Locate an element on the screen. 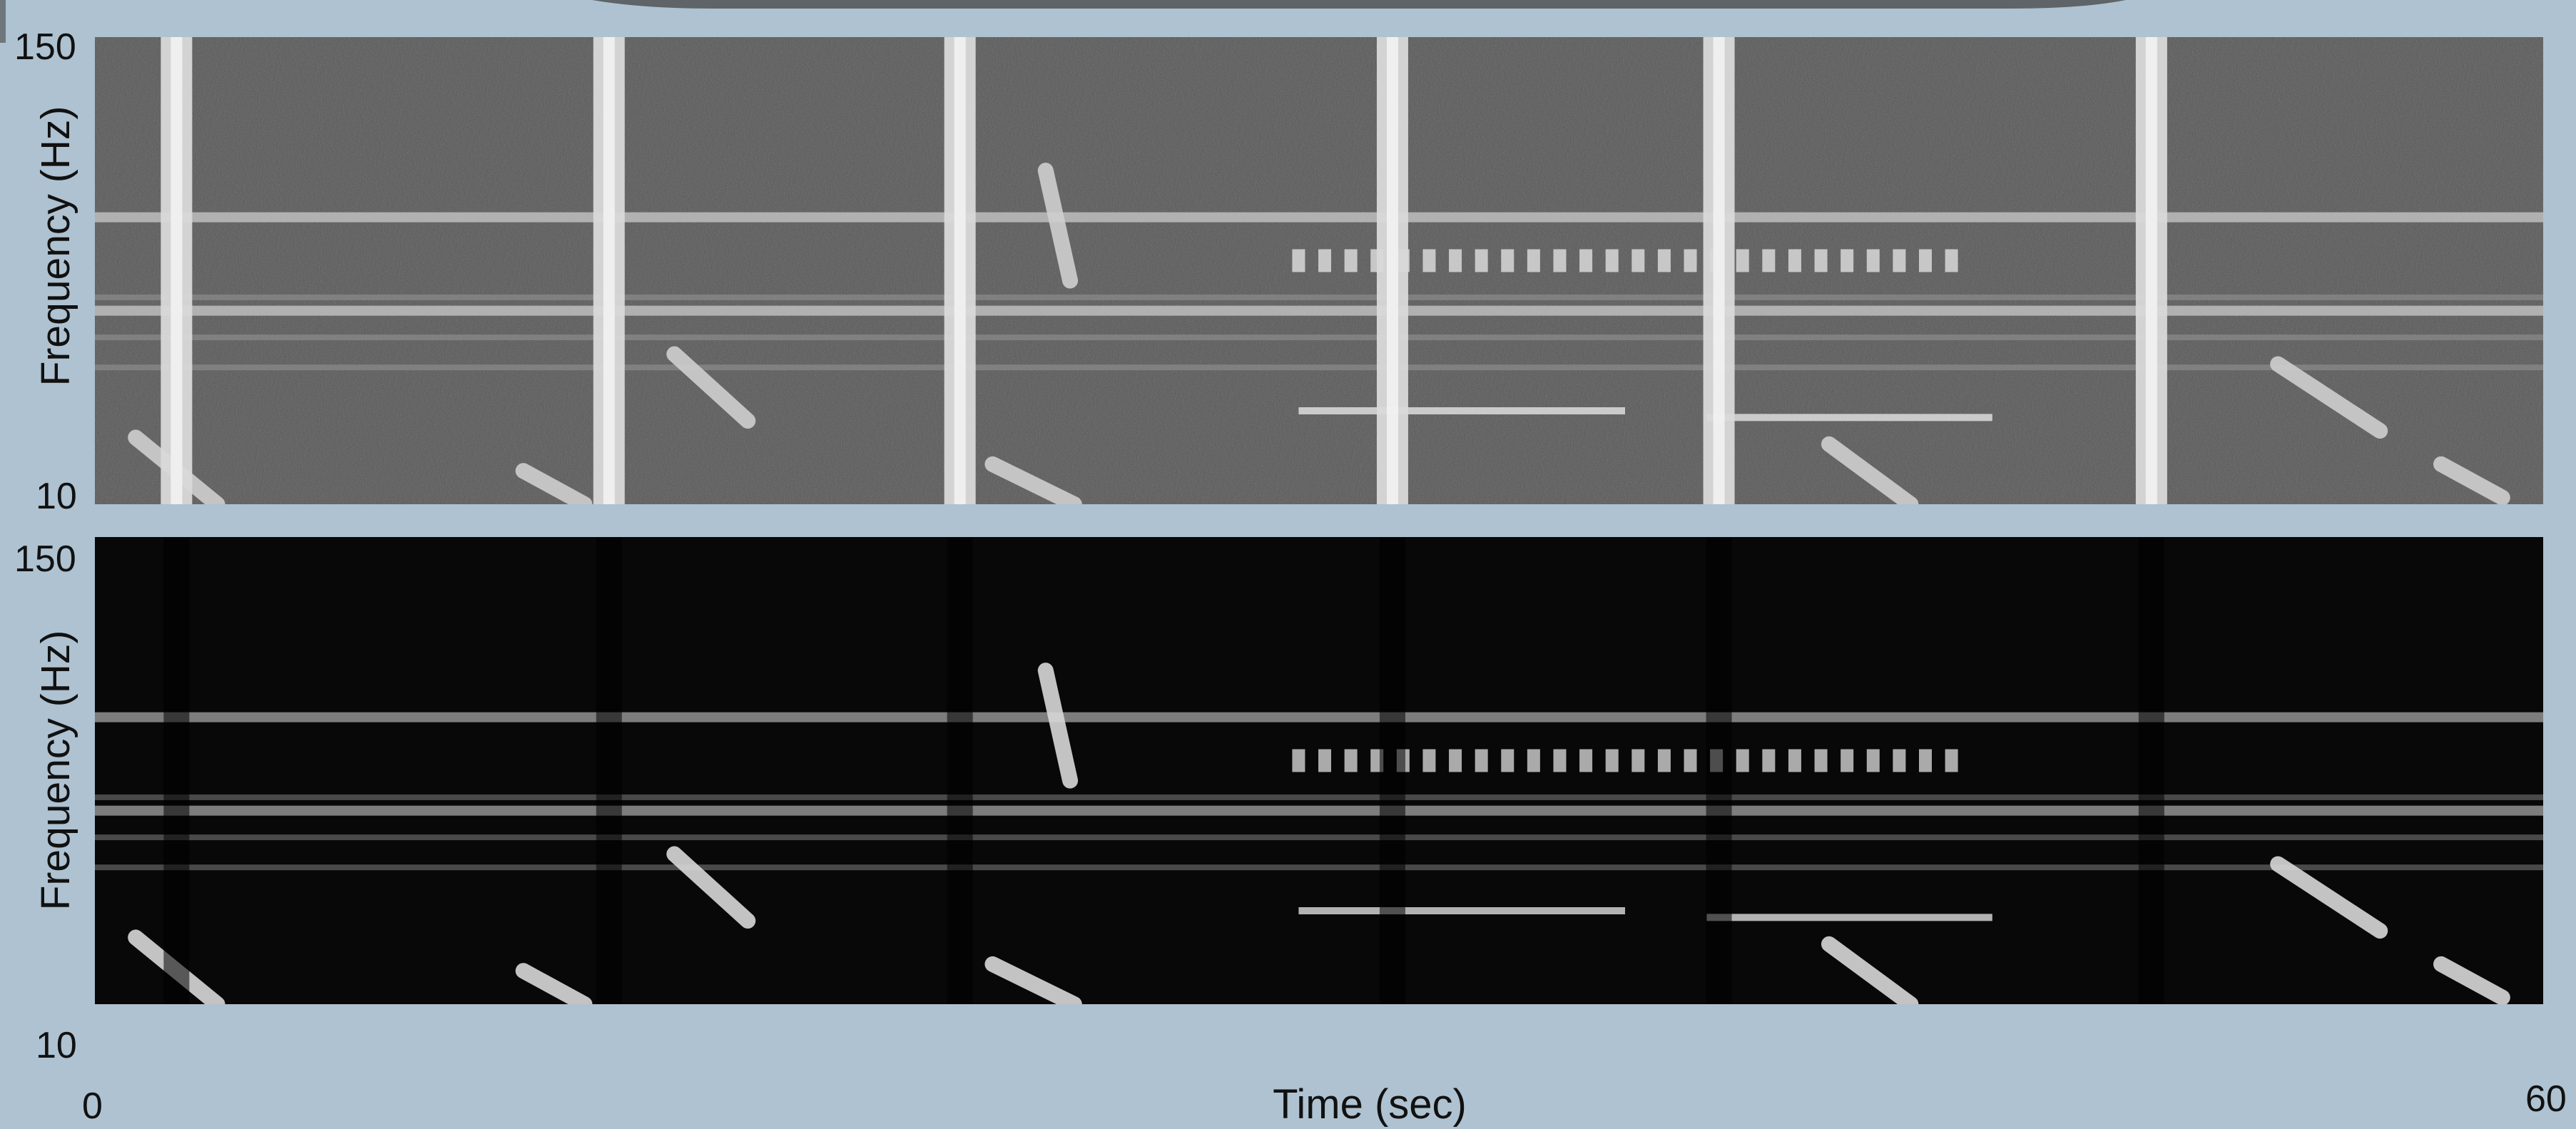 This screenshot has height=1129, width=2576. window-tab-decoration is located at coordinates (1063, 21).